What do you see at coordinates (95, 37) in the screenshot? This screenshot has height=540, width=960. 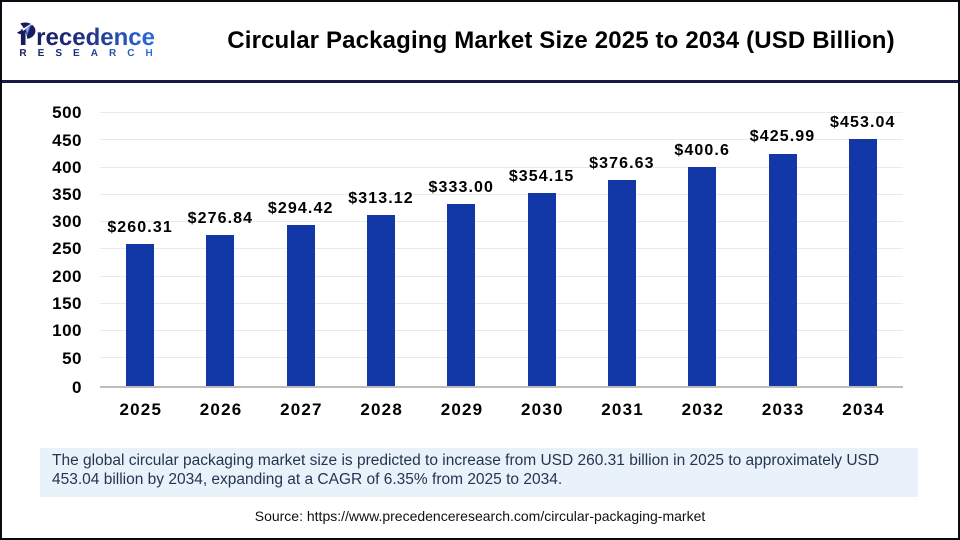 I see `svg-text: recedence` at bounding box center [95, 37].